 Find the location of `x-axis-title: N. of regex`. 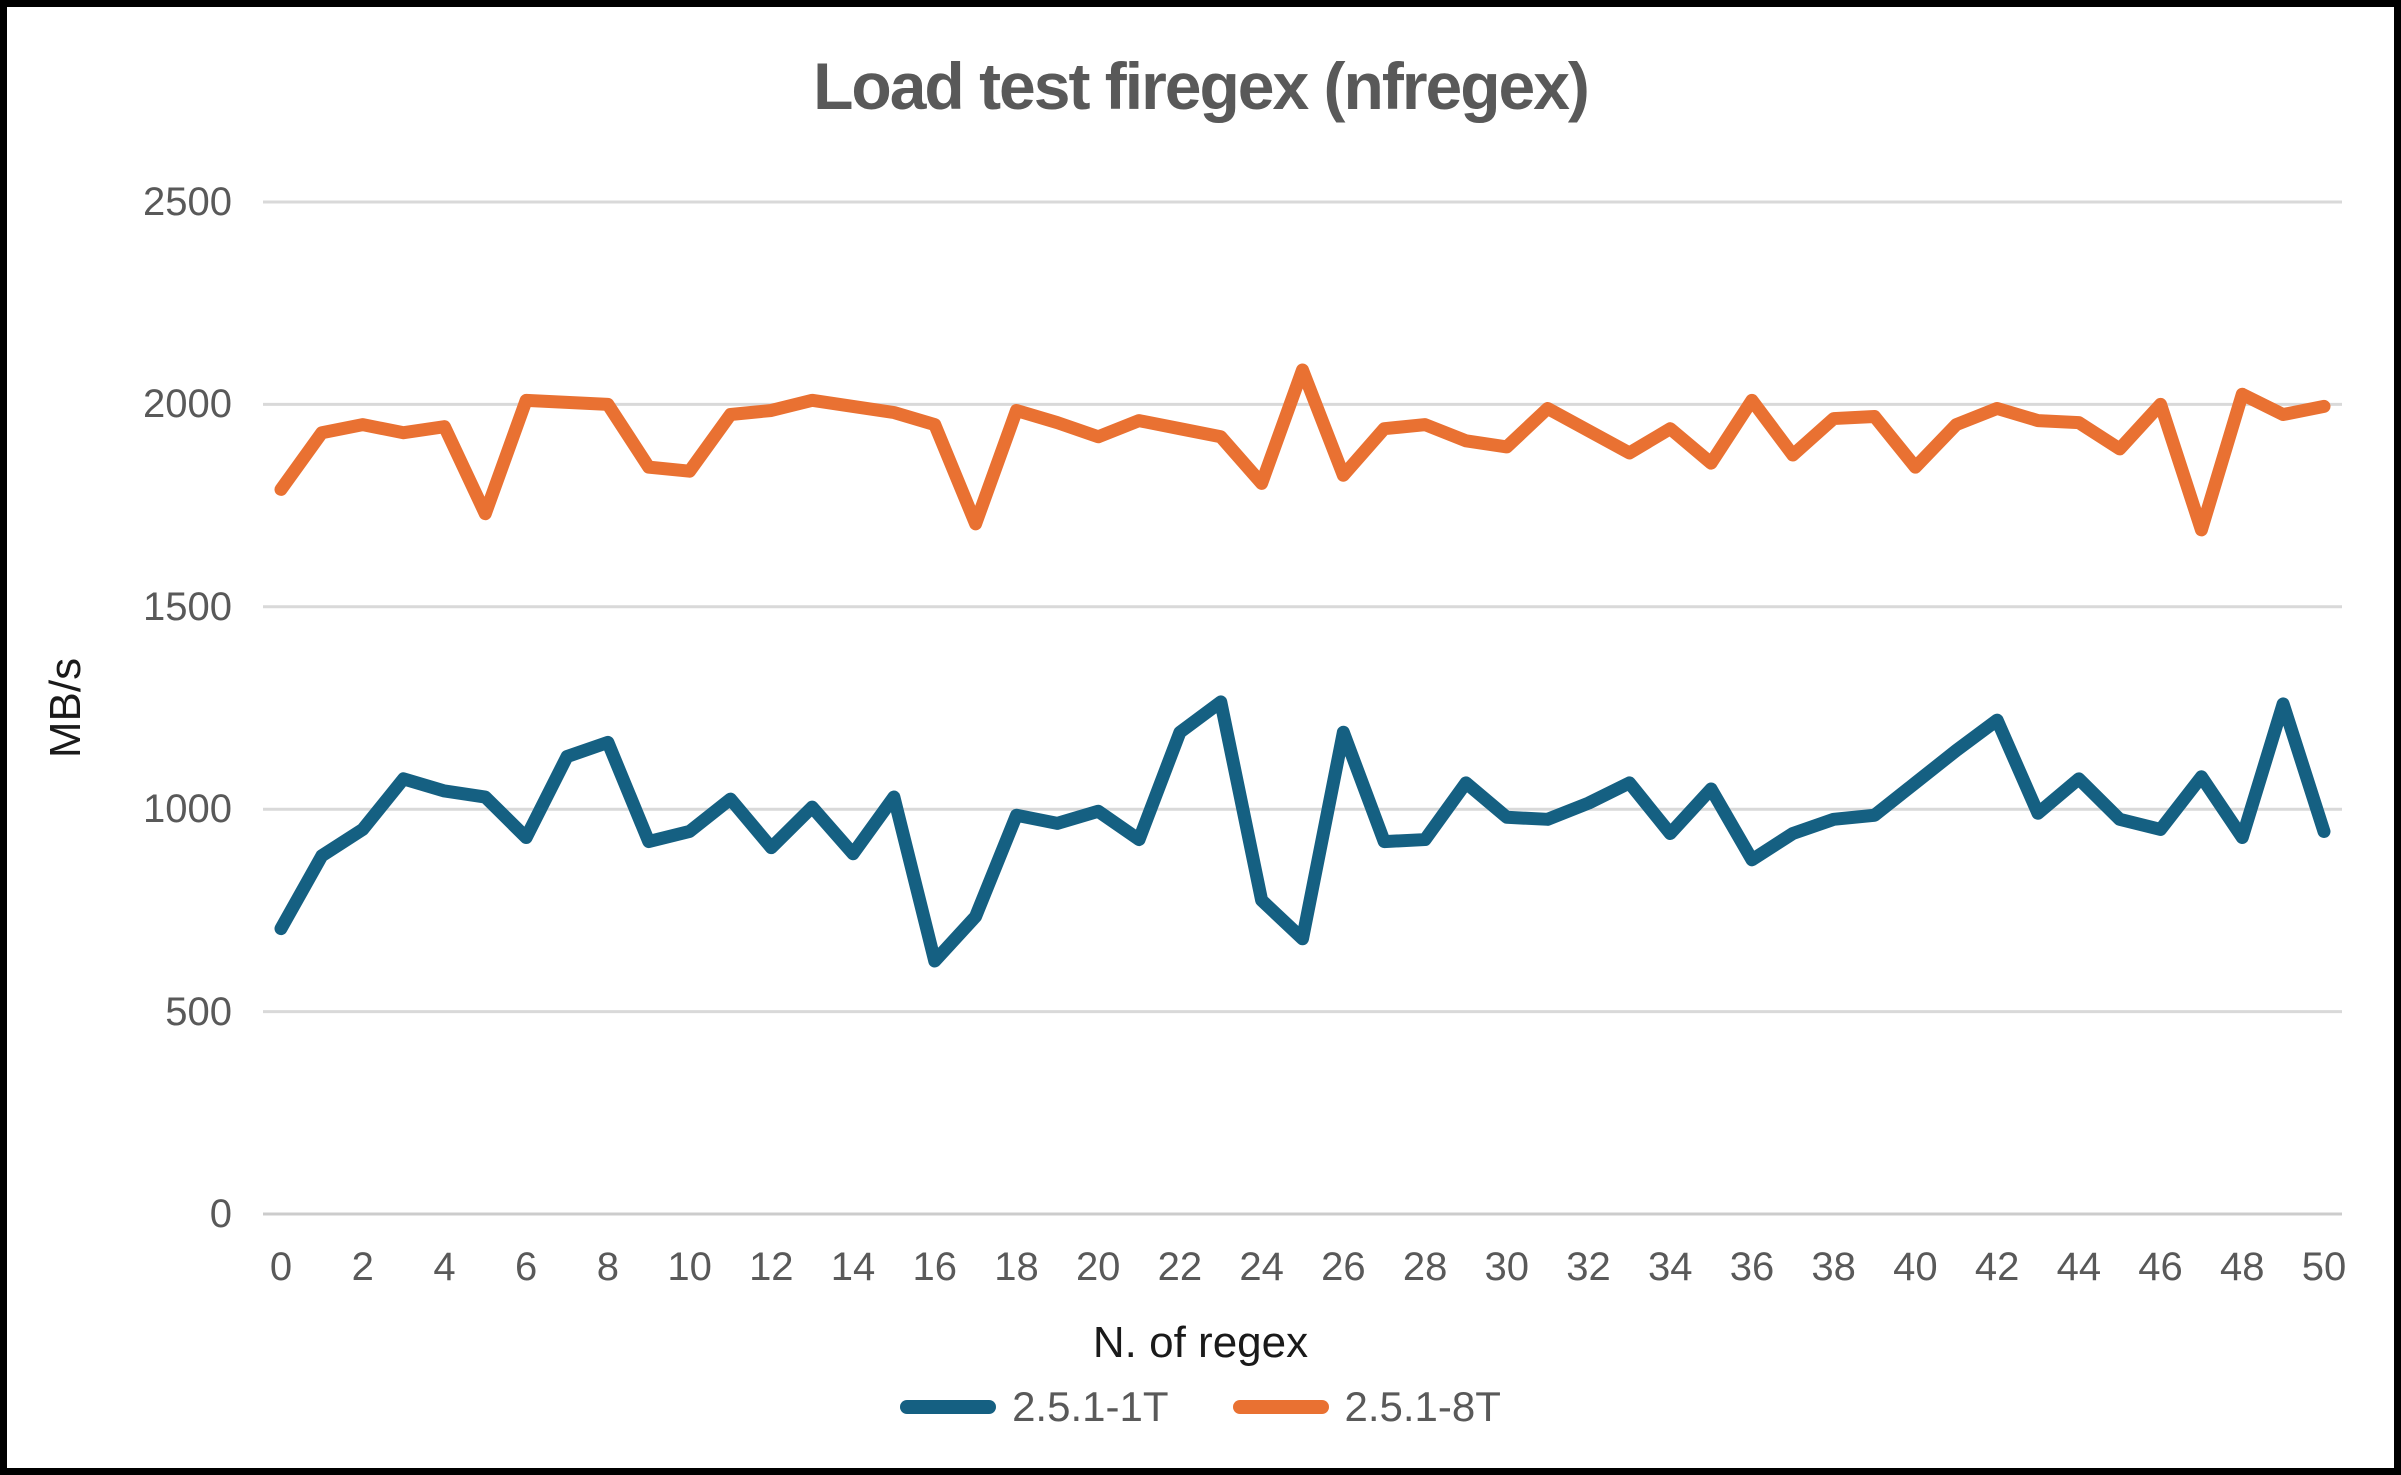

x-axis-title: N. of regex is located at coordinates (1200, 1342).